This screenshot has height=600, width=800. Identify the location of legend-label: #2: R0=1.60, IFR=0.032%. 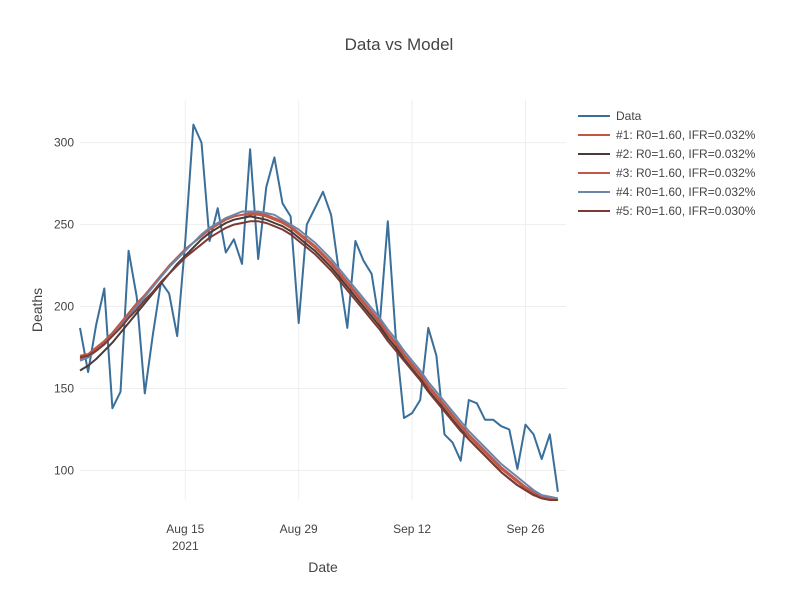
(686, 154).